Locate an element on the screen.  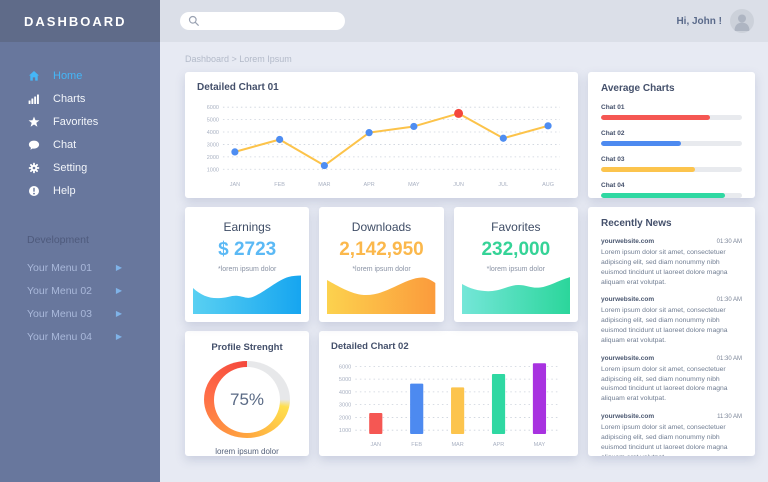
svg-text: 4000 is located at coordinates (213, 133).